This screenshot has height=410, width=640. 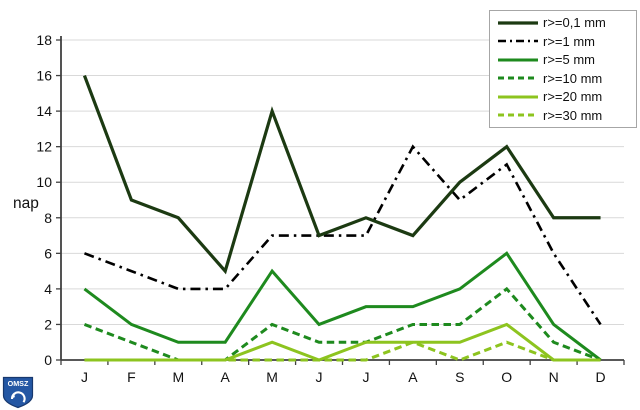 What do you see at coordinates (459, 377) in the screenshot?
I see `month-label: S` at bounding box center [459, 377].